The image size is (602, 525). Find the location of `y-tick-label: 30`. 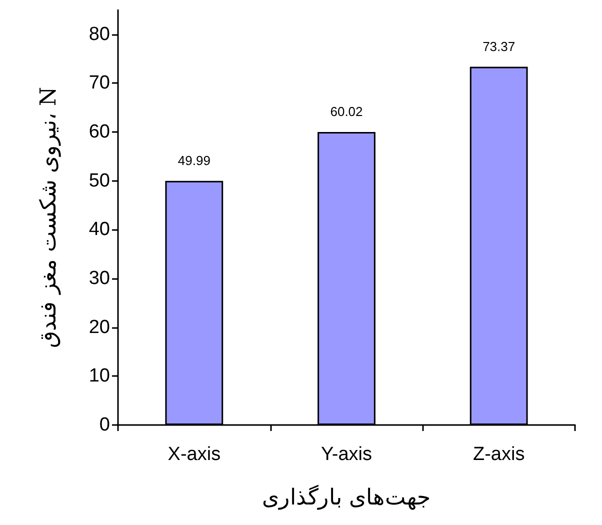

y-tick-label: 30 is located at coordinates (99, 279).